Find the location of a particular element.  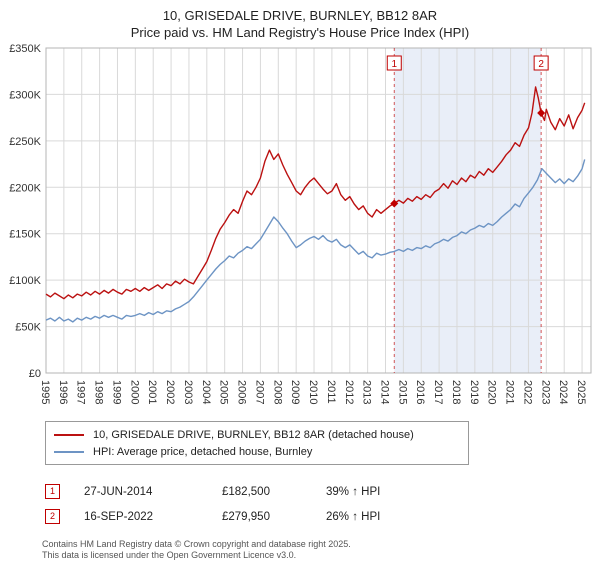

sale-2-price: £279,950 is located at coordinates (246, 516).